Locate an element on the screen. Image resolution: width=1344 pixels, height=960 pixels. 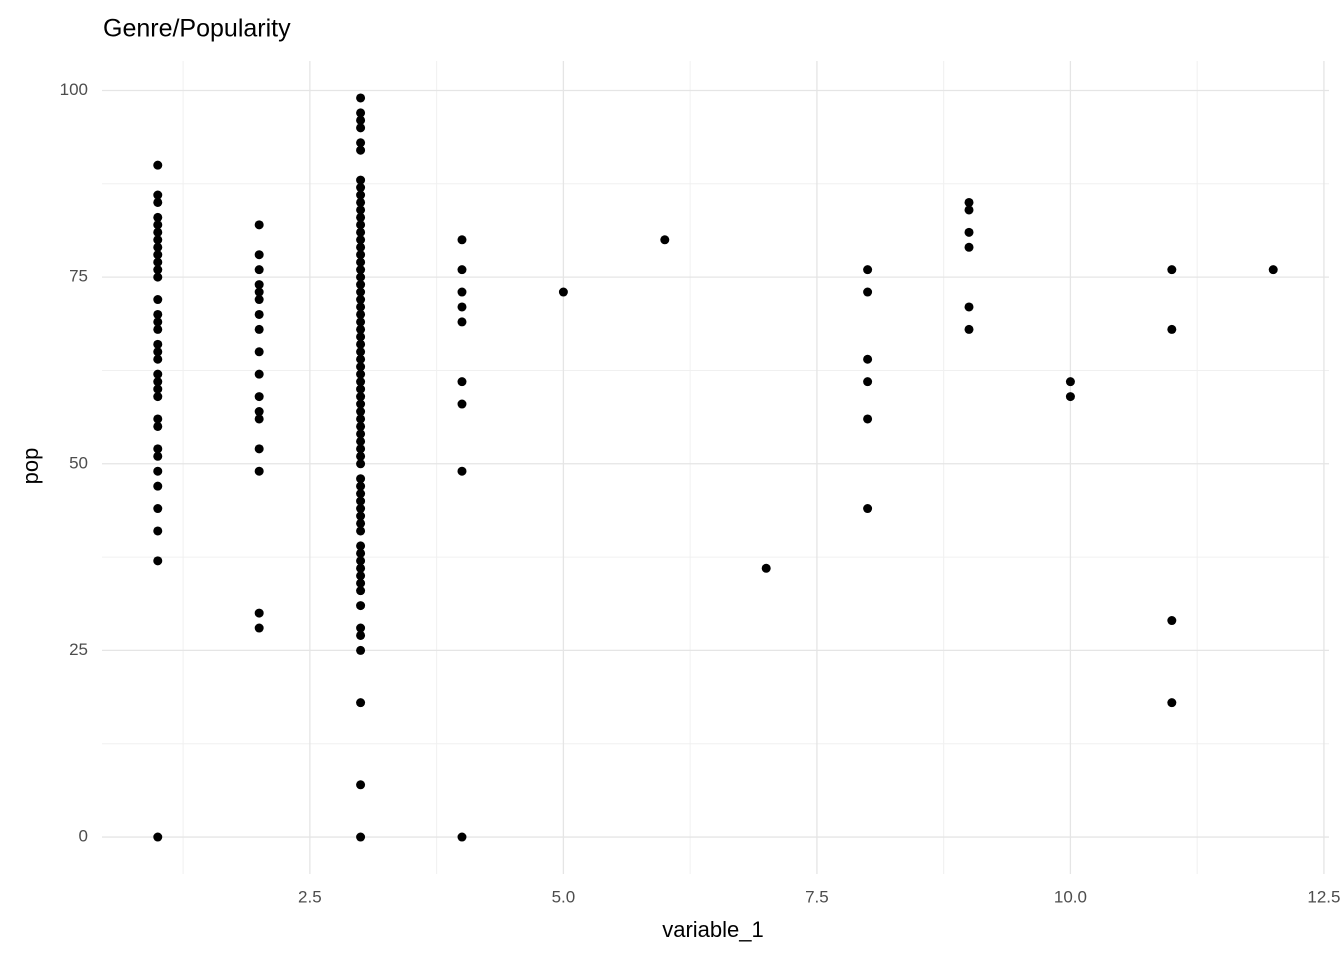
x-tick-label: 12.5 is located at coordinates (1323, 896).